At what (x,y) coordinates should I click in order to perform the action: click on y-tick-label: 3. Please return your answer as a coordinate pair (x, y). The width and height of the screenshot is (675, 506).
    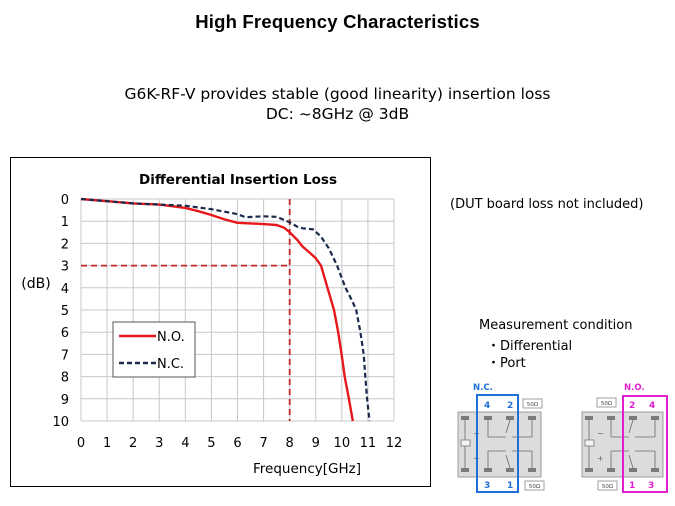
    Looking at the image, I should click on (65, 267).